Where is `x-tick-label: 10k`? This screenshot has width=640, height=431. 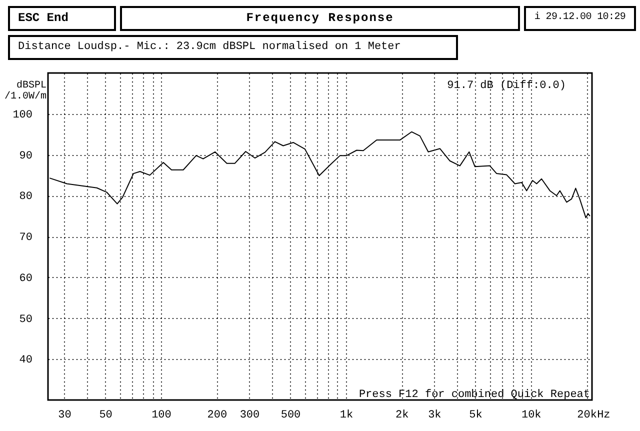
x-tick-label: 10k is located at coordinates (531, 416).